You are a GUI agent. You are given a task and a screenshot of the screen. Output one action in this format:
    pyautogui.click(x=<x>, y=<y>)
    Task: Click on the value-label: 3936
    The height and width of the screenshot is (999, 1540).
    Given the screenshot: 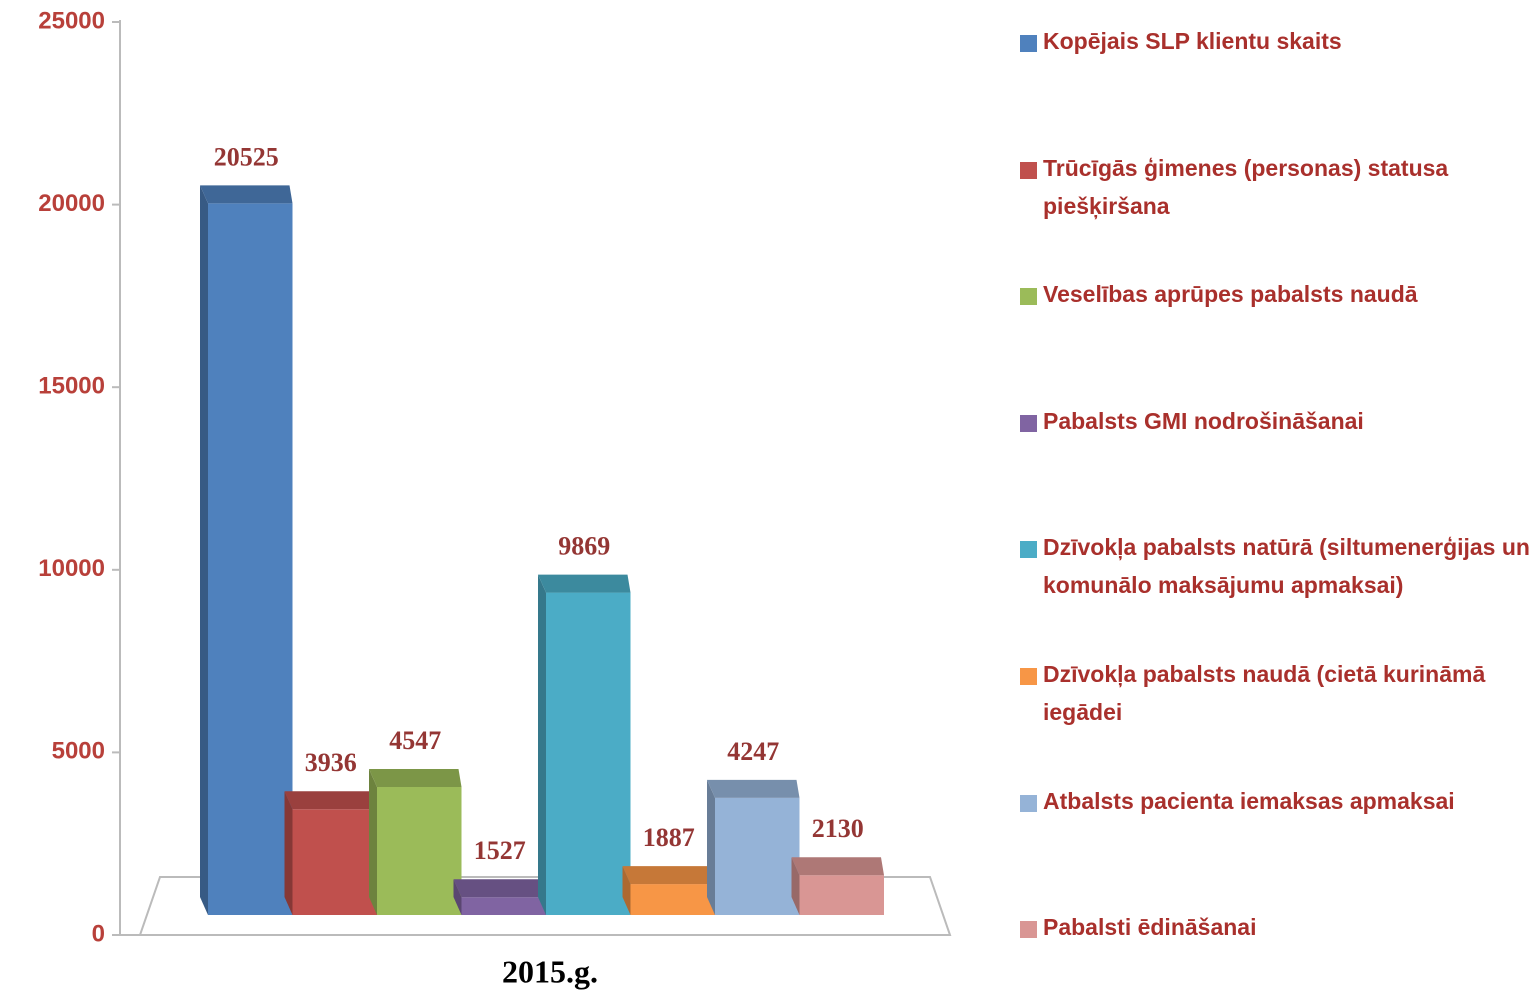 What is the action you would take?
    pyautogui.click(x=331, y=762)
    